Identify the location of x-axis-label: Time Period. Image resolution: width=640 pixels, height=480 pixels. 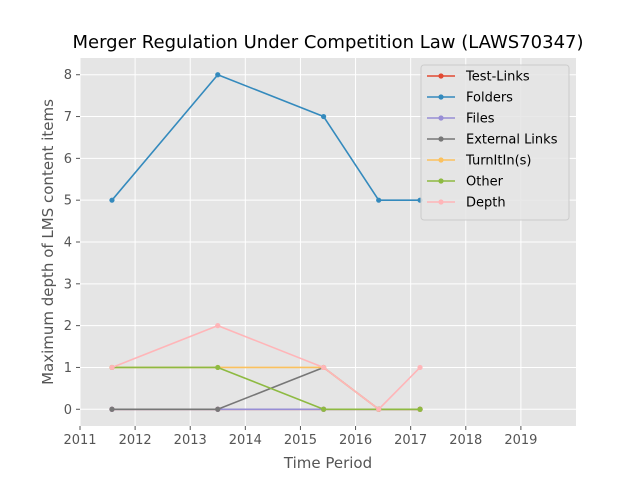
(327, 463).